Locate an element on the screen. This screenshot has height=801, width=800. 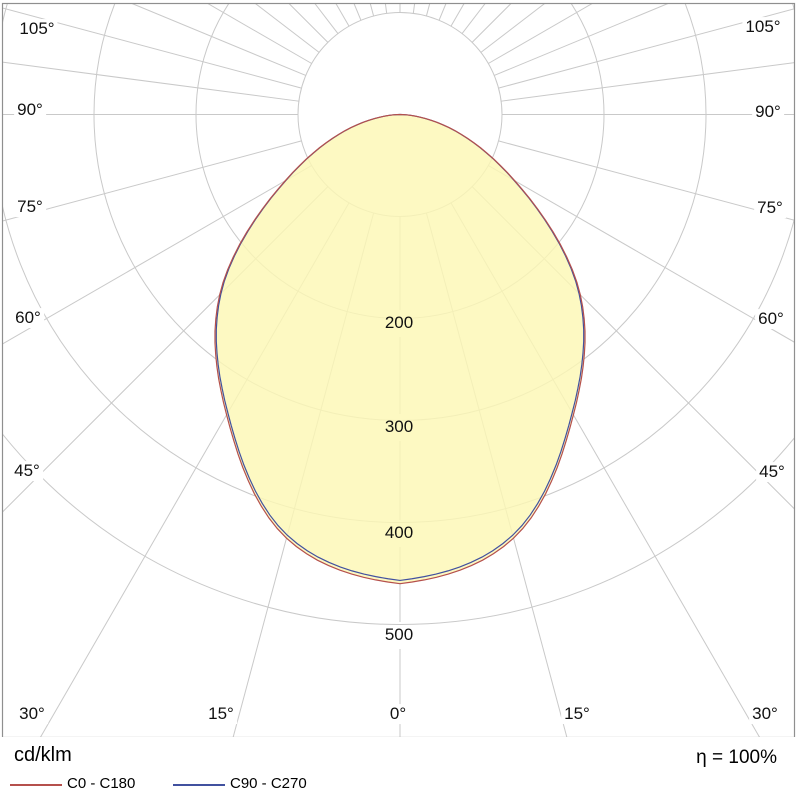
angle-label-bottom-2: 0° is located at coordinates (398, 714).